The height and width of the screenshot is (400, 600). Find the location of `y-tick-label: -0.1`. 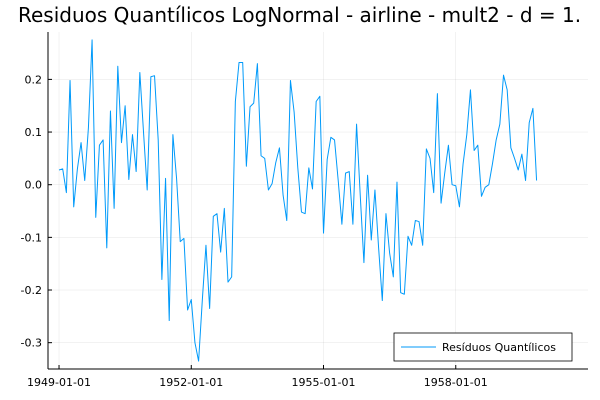

y-tick-label: -0.1 is located at coordinates (31, 237).